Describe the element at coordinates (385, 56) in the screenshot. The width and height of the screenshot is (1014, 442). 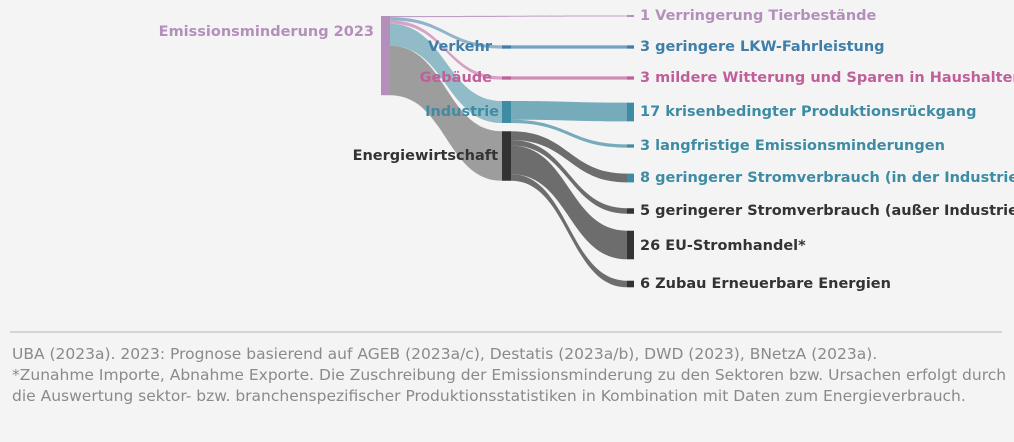
I see `node-source` at that location.